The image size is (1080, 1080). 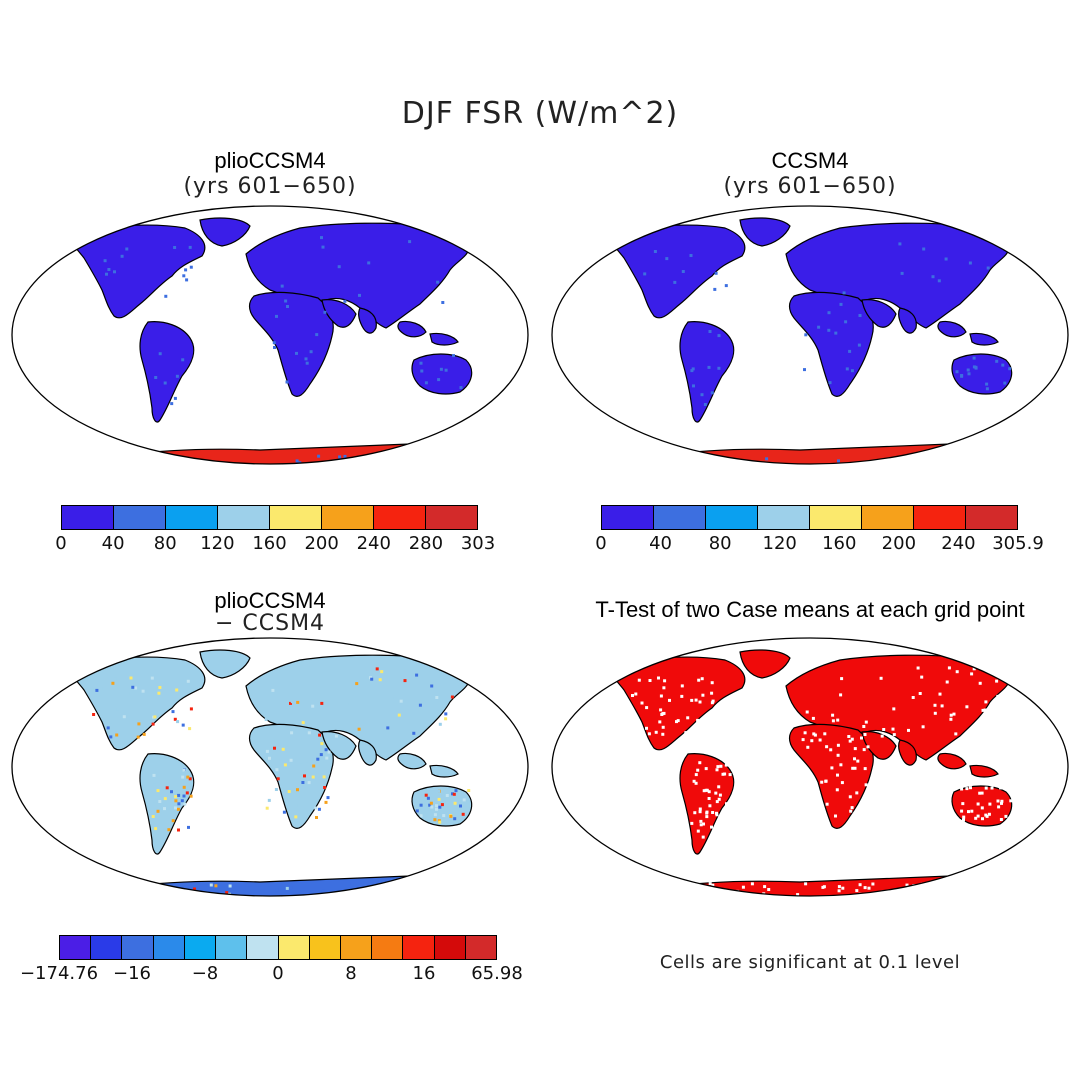 I want to click on continent-greenland, so click(x=765, y=664).